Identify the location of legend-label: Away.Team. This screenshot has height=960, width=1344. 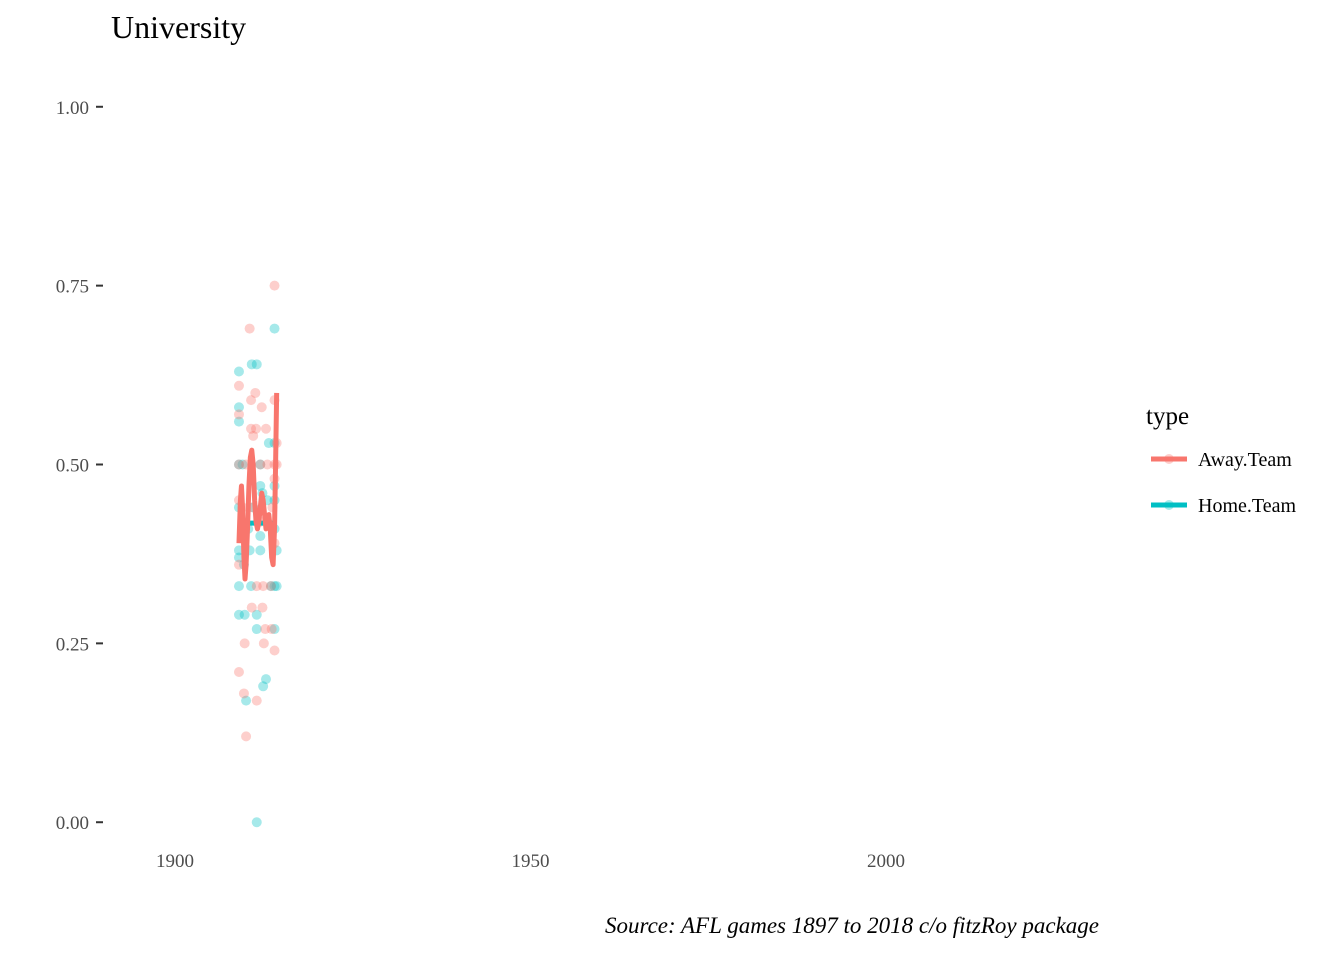
(1245, 460).